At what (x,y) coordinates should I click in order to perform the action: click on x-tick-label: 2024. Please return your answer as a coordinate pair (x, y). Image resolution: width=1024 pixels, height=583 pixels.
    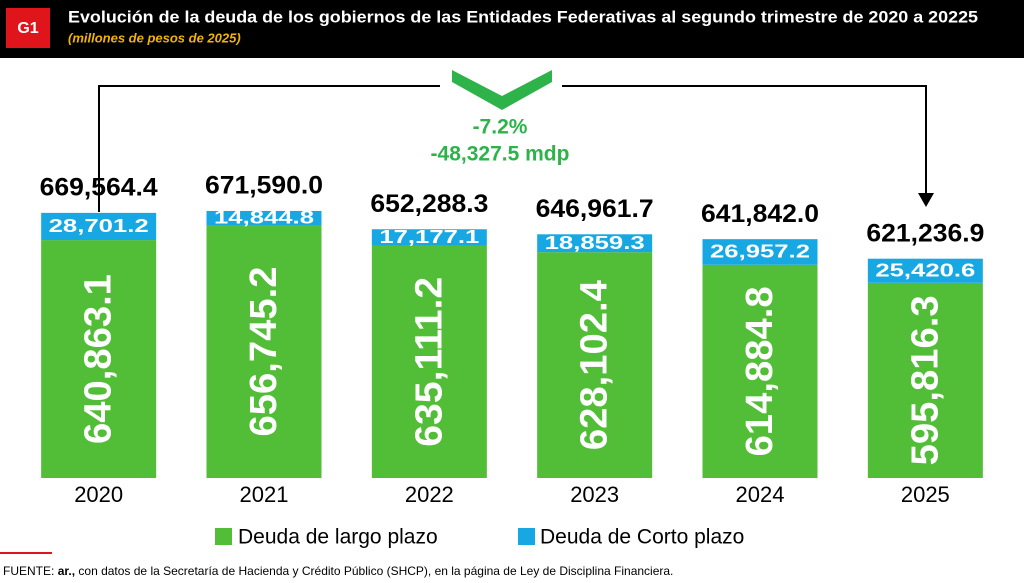
    Looking at the image, I should click on (760, 494).